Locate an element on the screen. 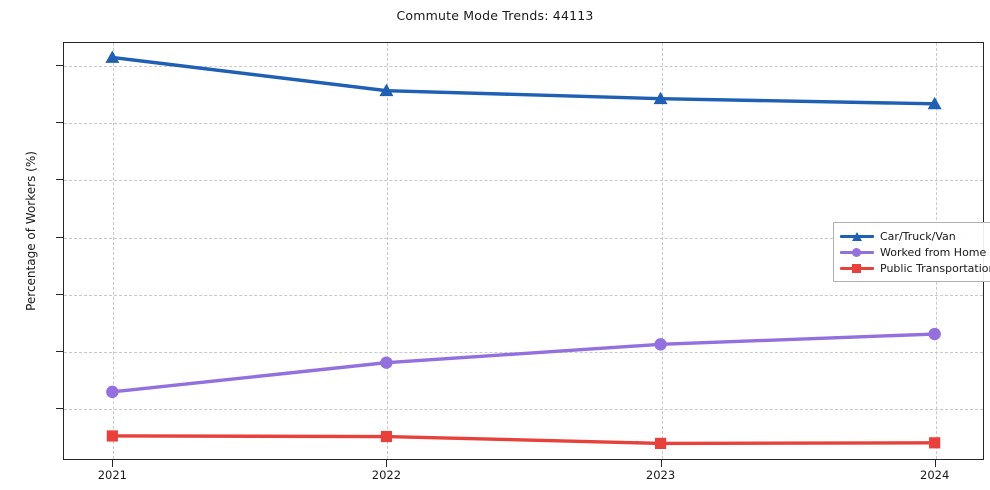 Image resolution: width=990 pixels, height=490 pixels. legend-item-label: Car/Truck/Van is located at coordinates (918, 236).